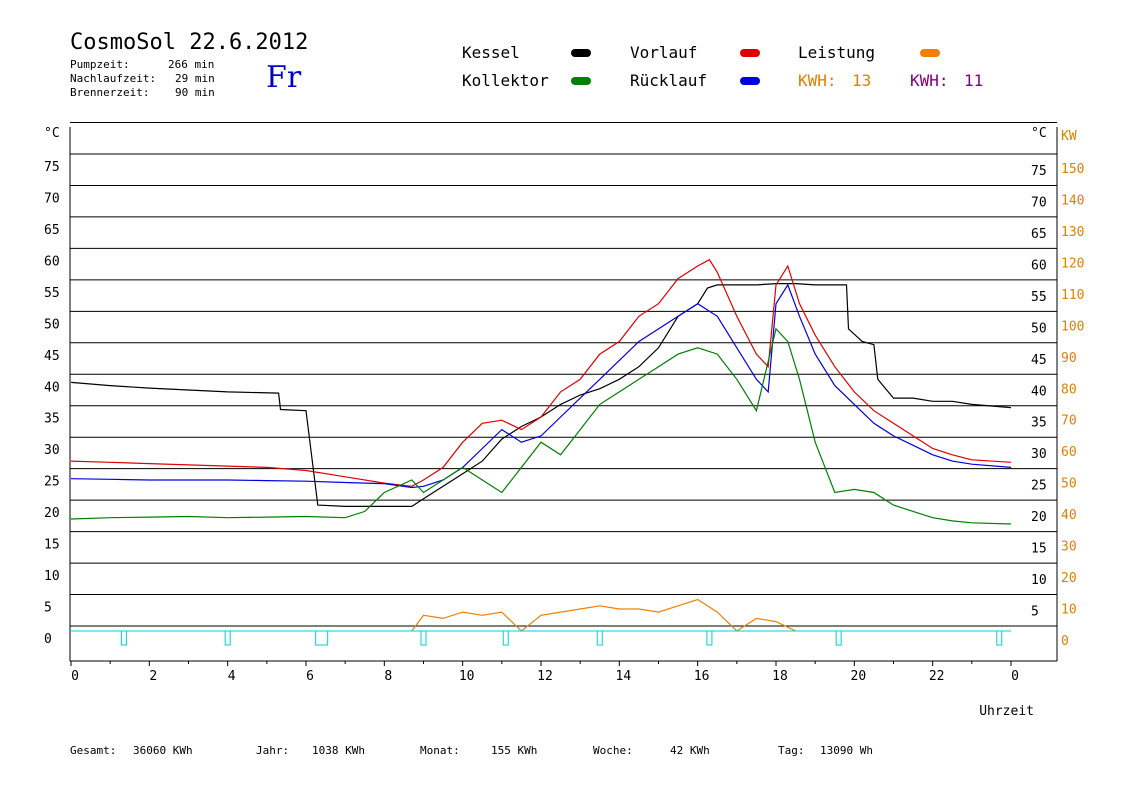 This screenshot has height=812, width=1148. I want to click on y-tick-right: 50, so click(1039, 328).